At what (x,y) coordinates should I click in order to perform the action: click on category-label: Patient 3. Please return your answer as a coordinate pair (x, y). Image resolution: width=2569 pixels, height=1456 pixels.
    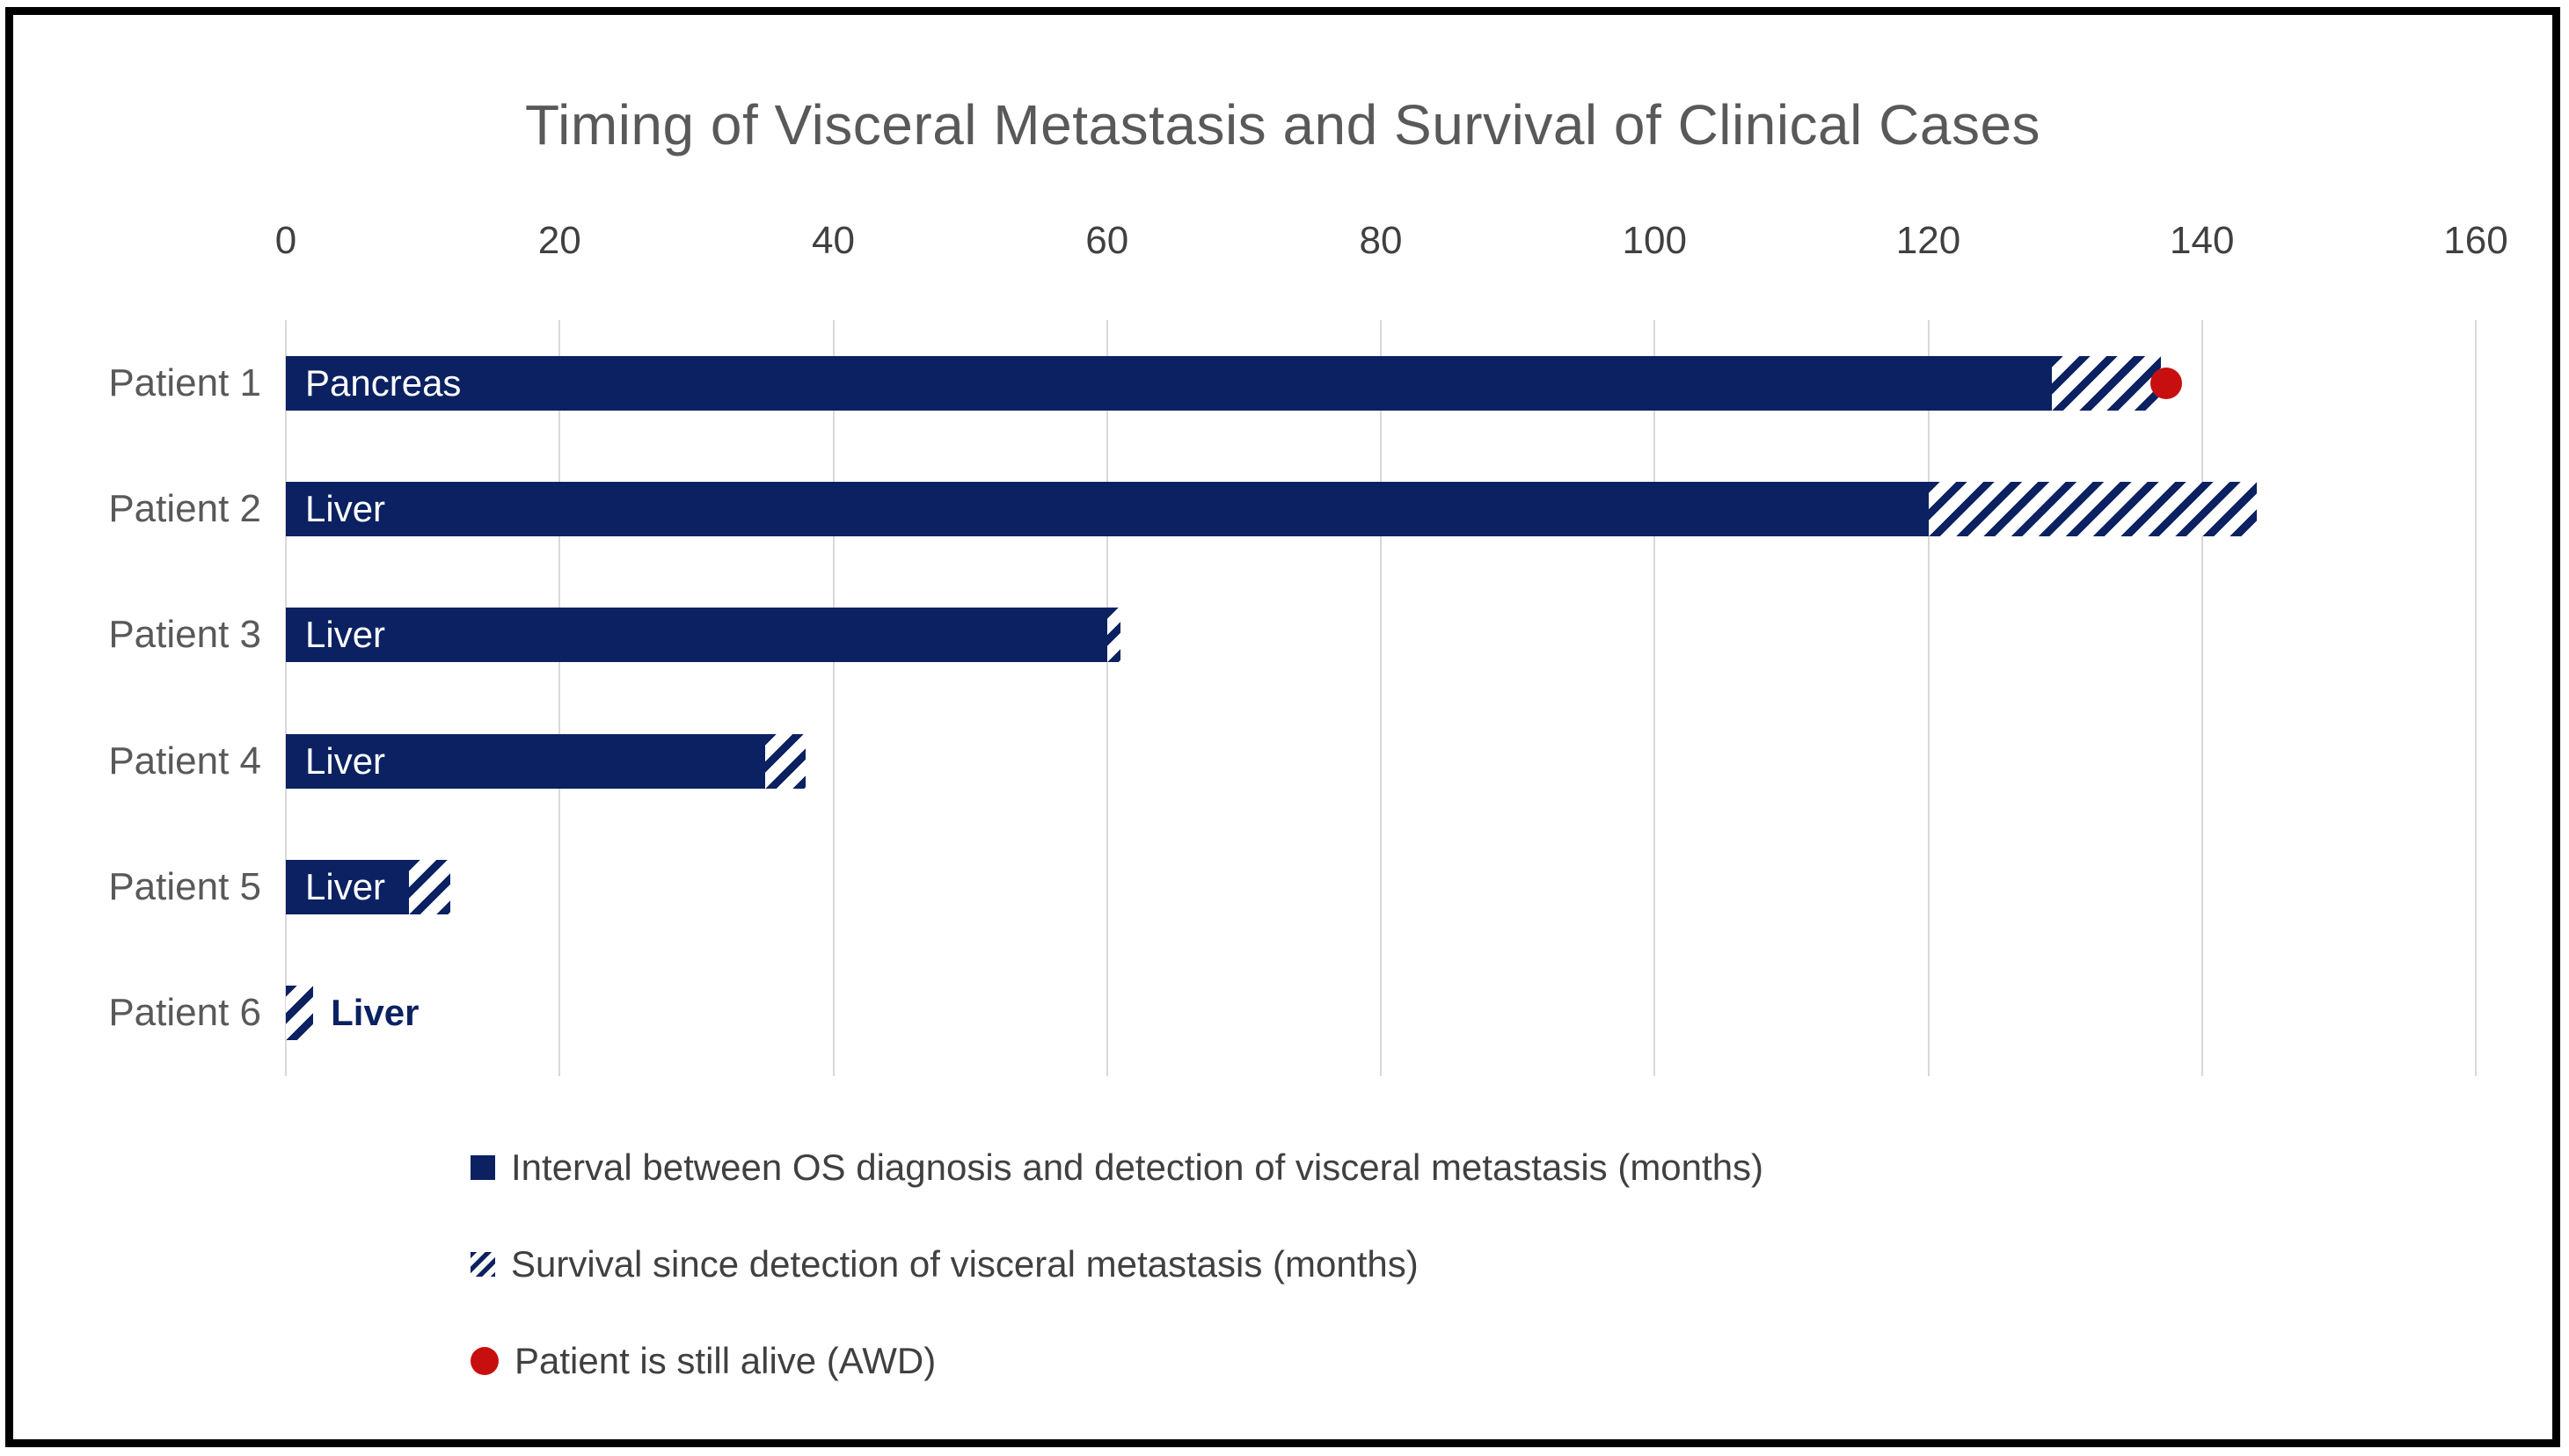
    Looking at the image, I should click on (184, 635).